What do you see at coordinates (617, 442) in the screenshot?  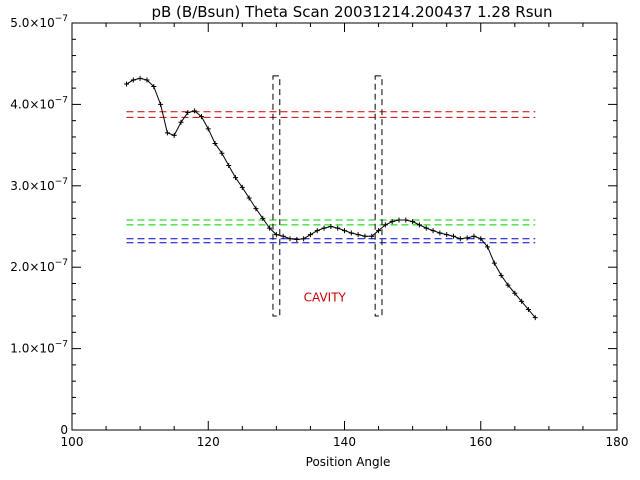 I see `x-tick-label: 180` at bounding box center [617, 442].